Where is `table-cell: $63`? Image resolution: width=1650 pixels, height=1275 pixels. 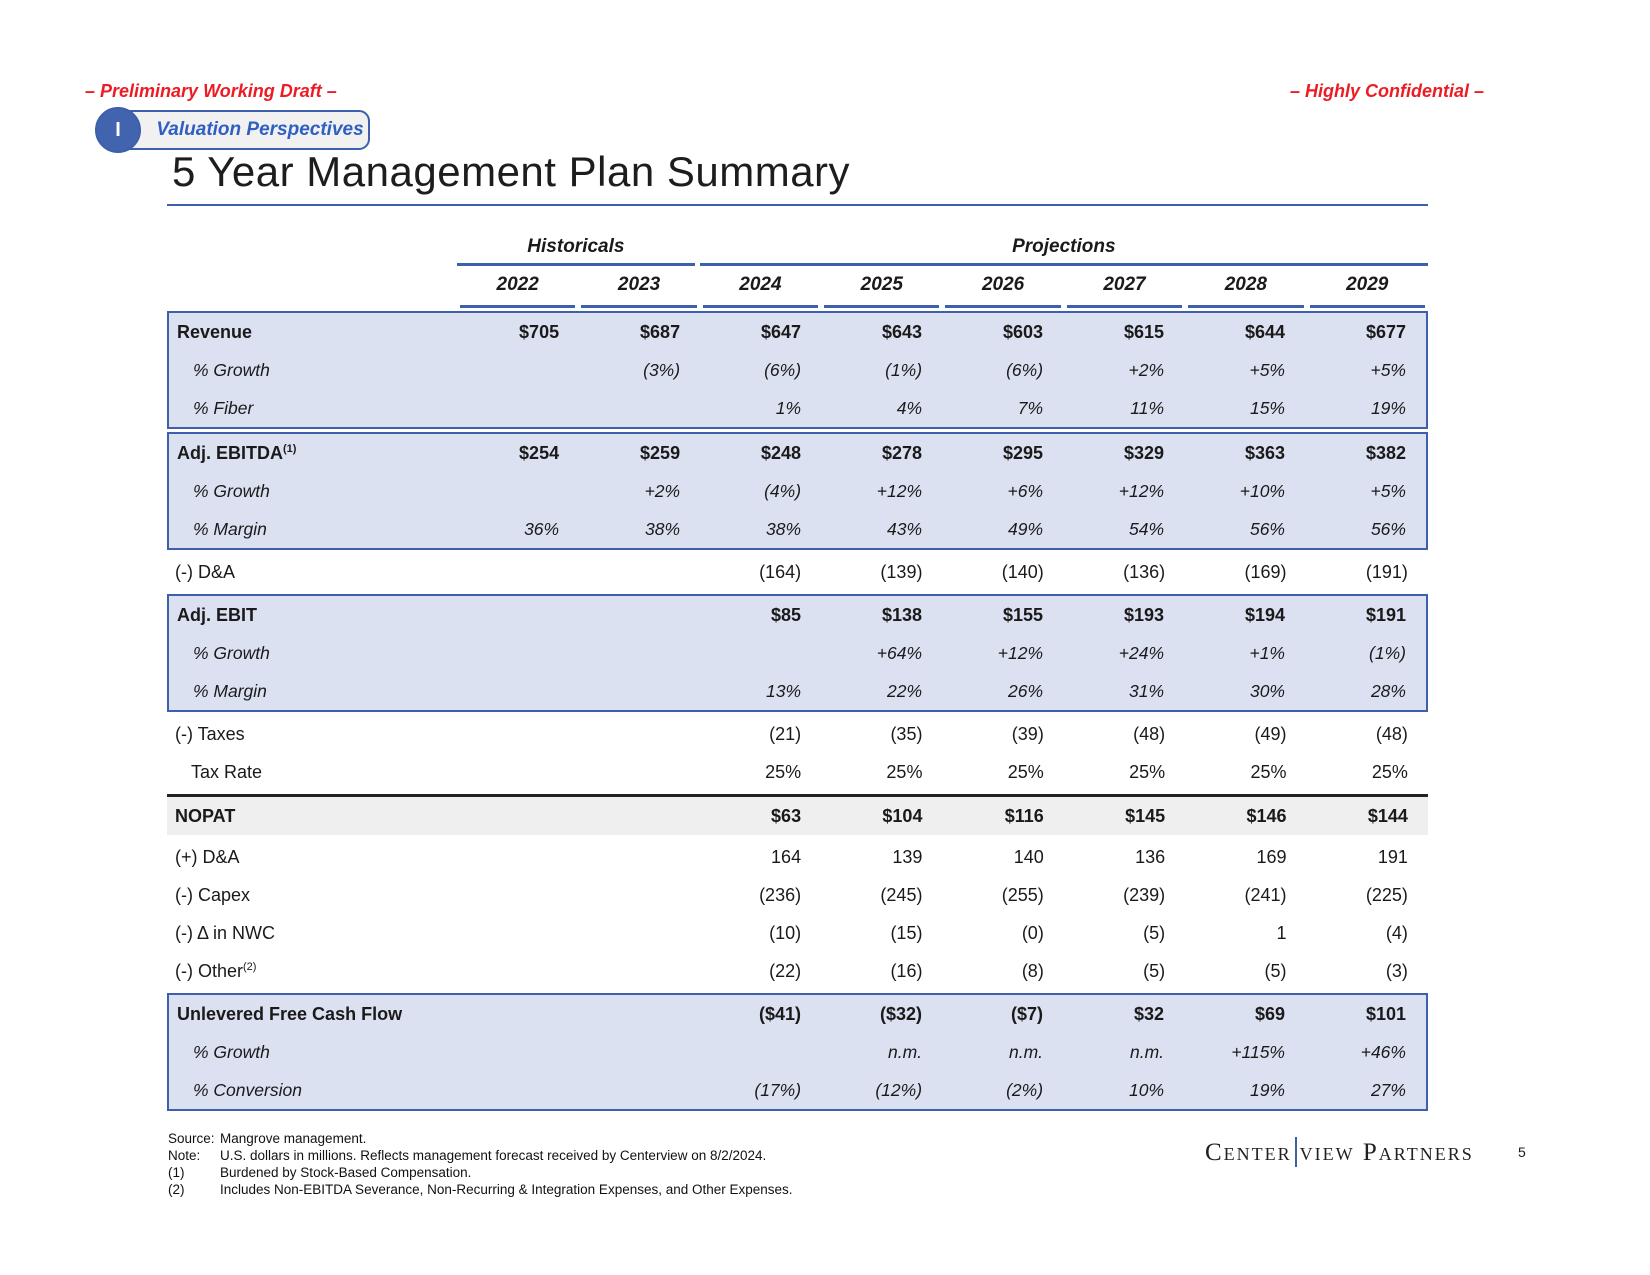
table-cell: $63 is located at coordinates (786, 816).